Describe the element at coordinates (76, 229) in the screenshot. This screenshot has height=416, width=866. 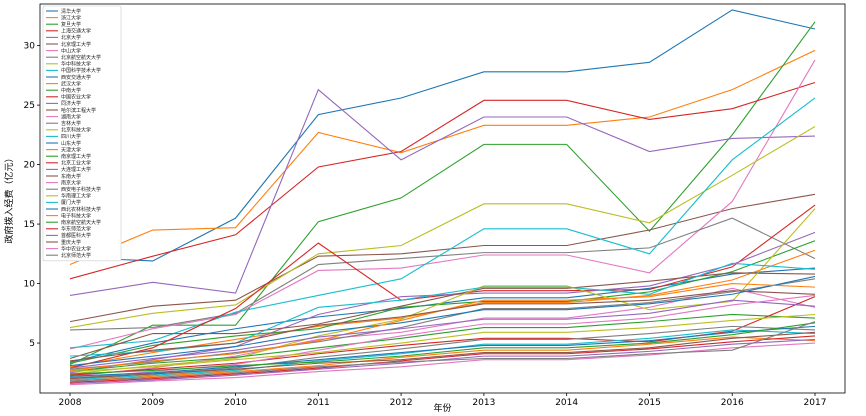
I see `legend-label: 华东师范大学` at that location.